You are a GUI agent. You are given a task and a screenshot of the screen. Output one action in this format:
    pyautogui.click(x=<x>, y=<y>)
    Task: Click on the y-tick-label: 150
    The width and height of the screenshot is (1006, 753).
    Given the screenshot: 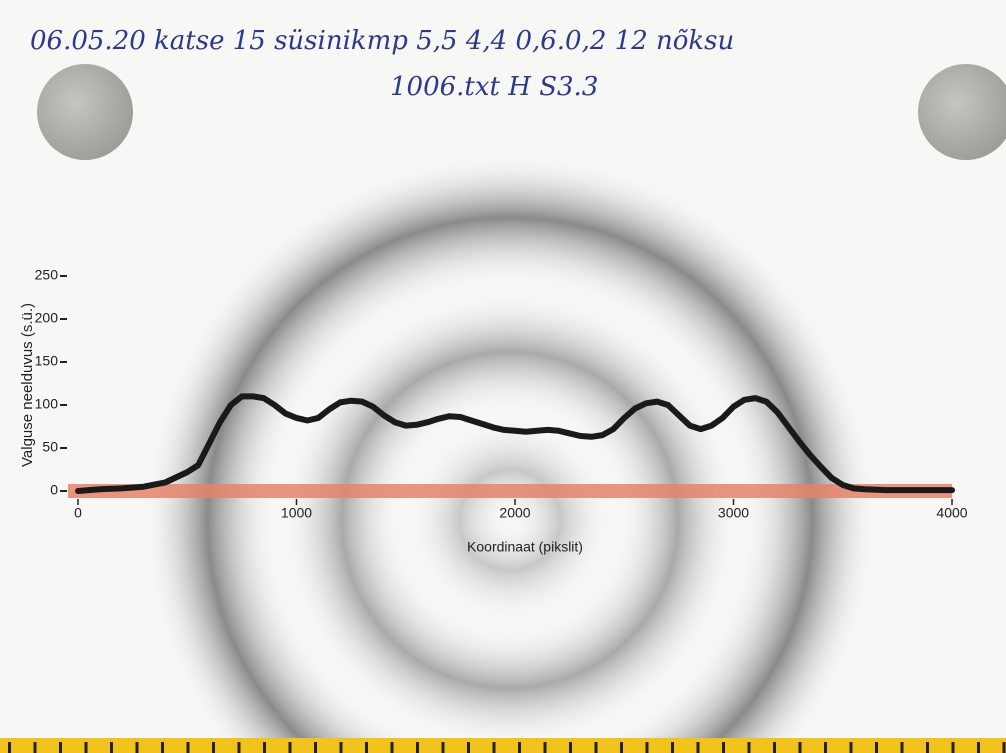 What is the action you would take?
    pyautogui.click(x=47, y=361)
    